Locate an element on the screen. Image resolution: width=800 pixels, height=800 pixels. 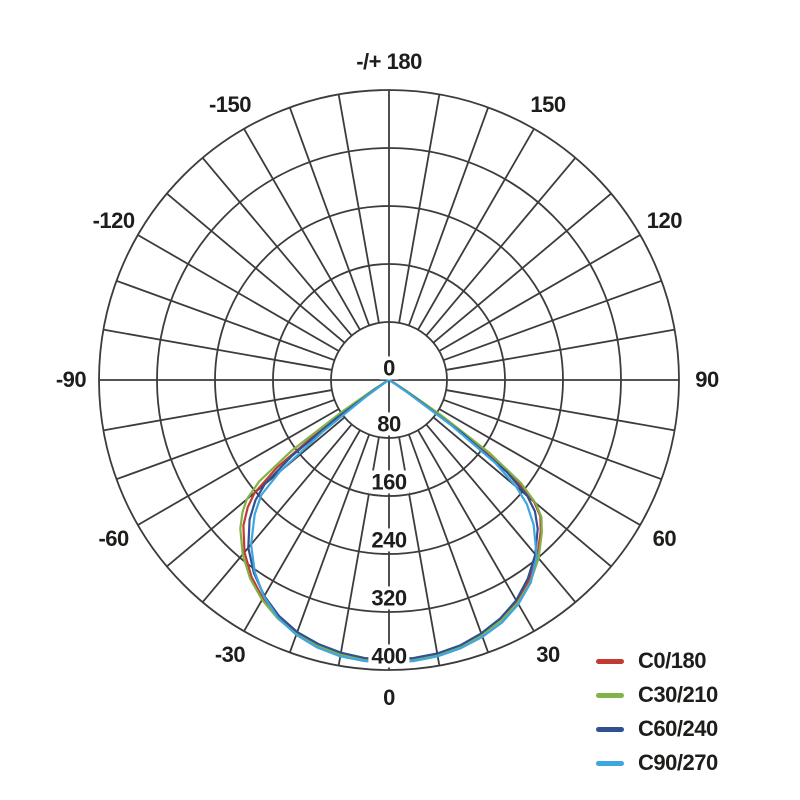
legend: C0/180 C30/210 C60/240 C90/270 is located at coordinates (657, 712).